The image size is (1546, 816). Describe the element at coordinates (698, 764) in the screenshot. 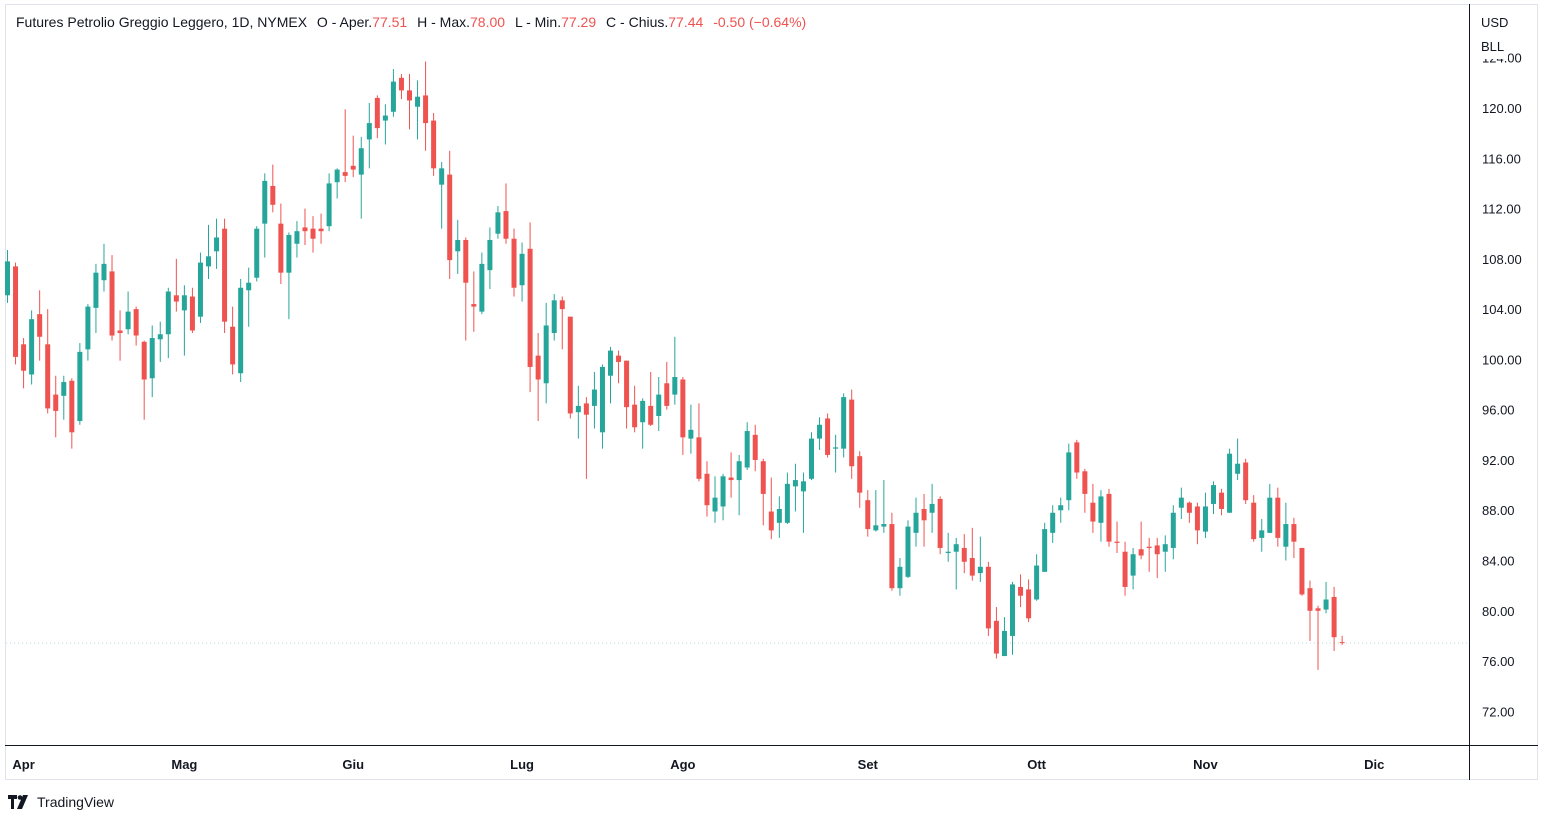

I see `time-axis: Apr Mag Giu Lug Ago Set Ott Nov Dic` at that location.